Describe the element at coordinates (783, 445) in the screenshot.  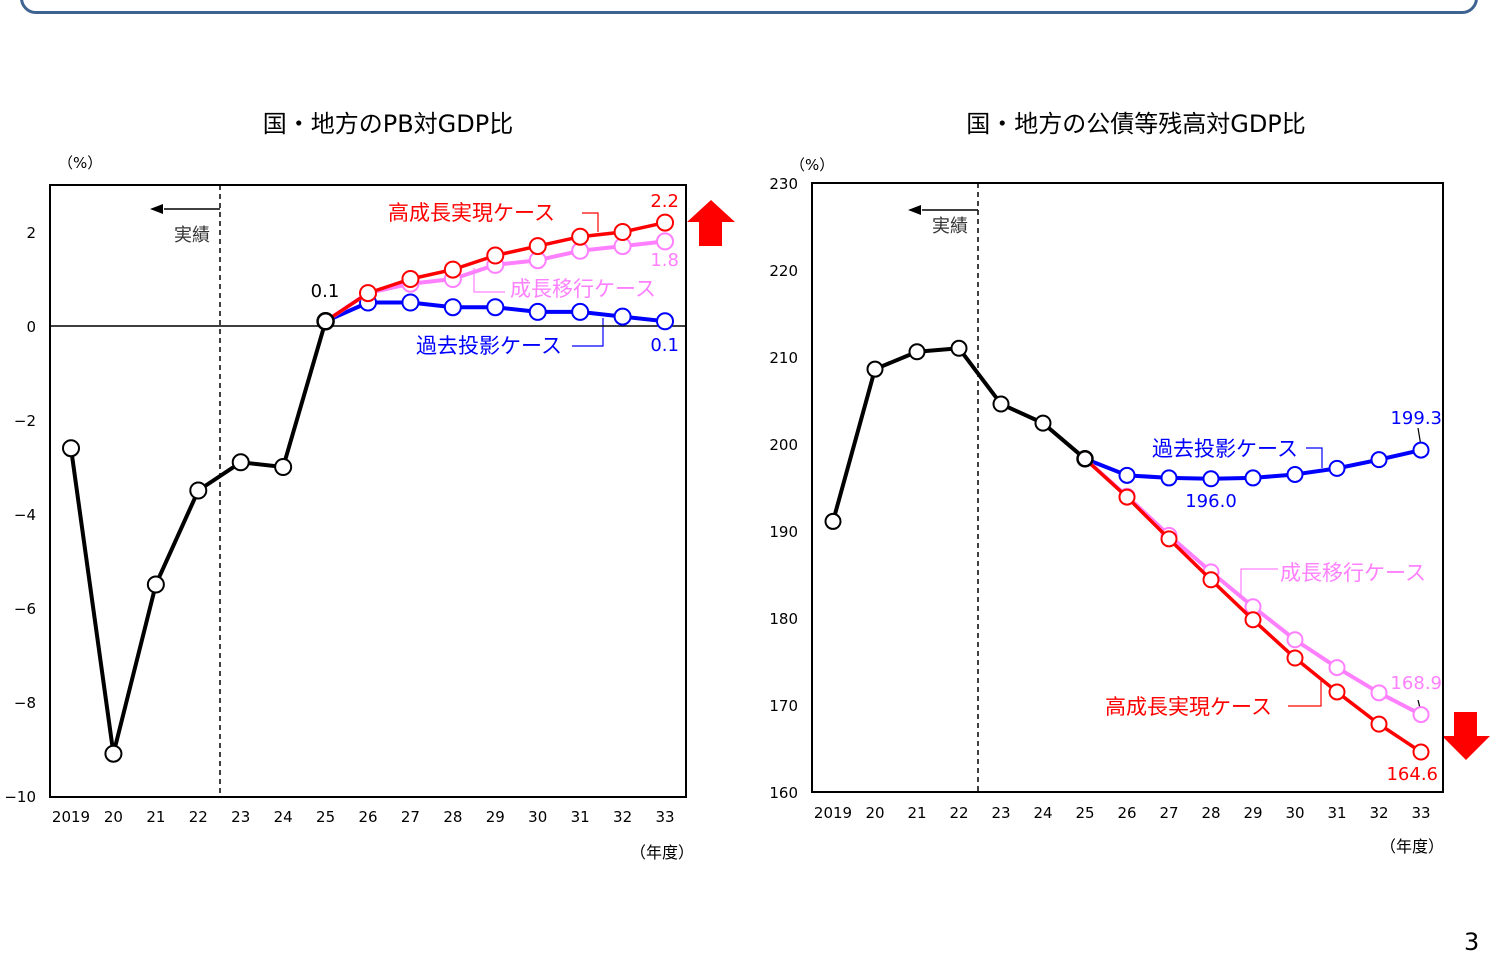
I see `y-tick-label: 200` at that location.